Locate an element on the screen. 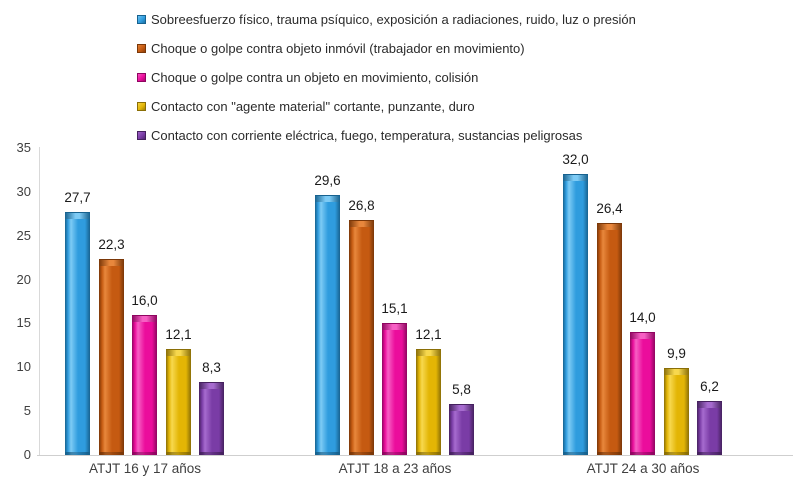 Image resolution: width=799 pixels, height=485 pixels. bar-value-label: 9,9 is located at coordinates (676, 353).